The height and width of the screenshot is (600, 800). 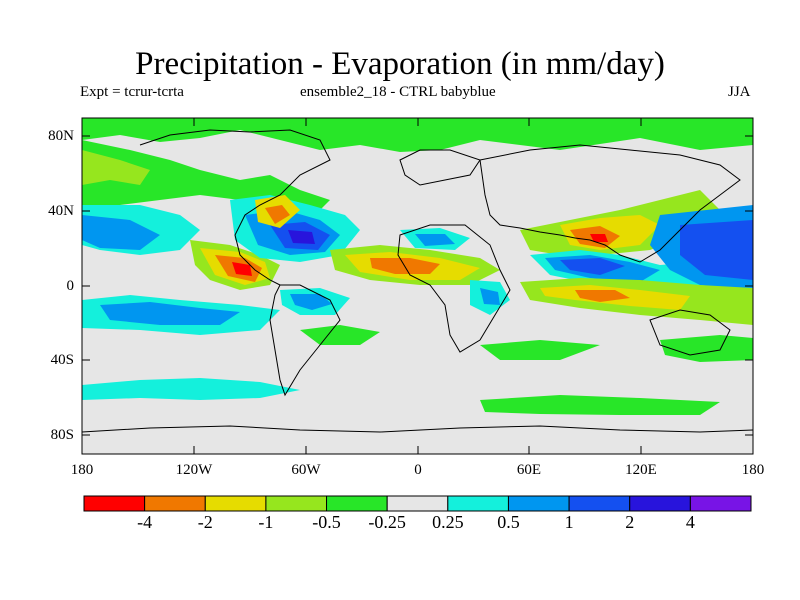 I want to click on colorbar-label-2: -1, so click(x=266, y=522).